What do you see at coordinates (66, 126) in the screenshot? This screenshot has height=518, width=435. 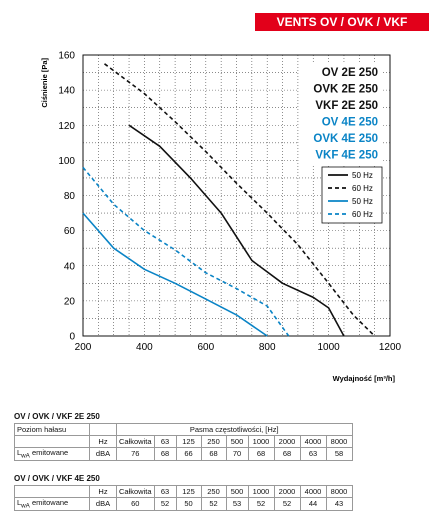 I see `y-tick-label: 120` at bounding box center [66, 126].